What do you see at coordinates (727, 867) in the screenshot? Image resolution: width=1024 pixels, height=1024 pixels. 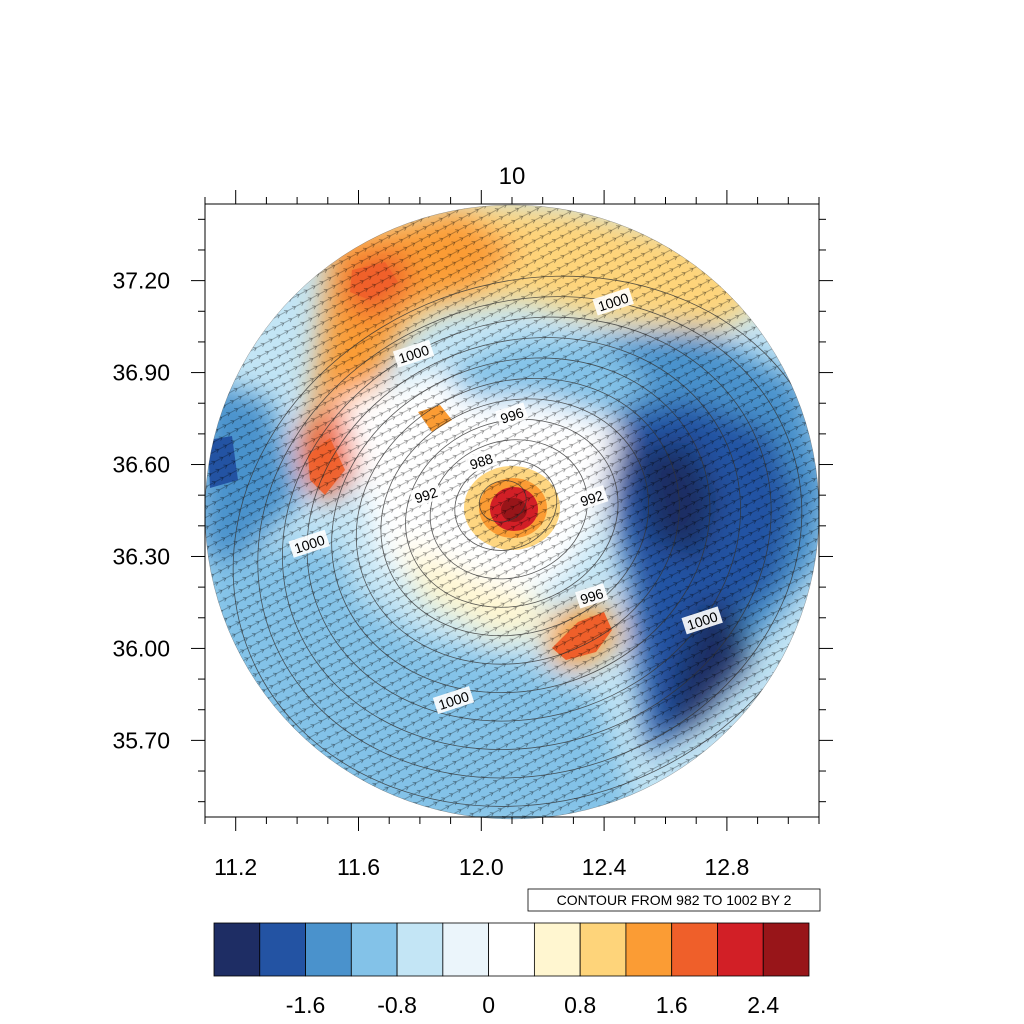 I see `x-tick-label: 12.8` at bounding box center [727, 867].